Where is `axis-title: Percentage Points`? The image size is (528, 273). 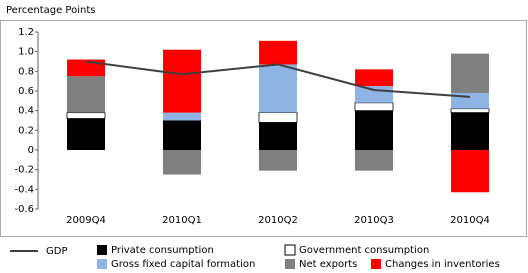 axis-title: Percentage Points is located at coordinates (50, 10).